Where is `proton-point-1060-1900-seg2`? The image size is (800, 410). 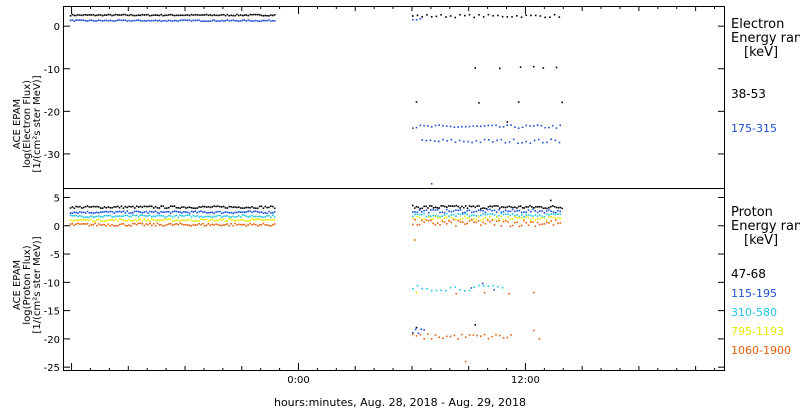
proton-point-1060-1900-seg2 is located at coordinates (450, 336).